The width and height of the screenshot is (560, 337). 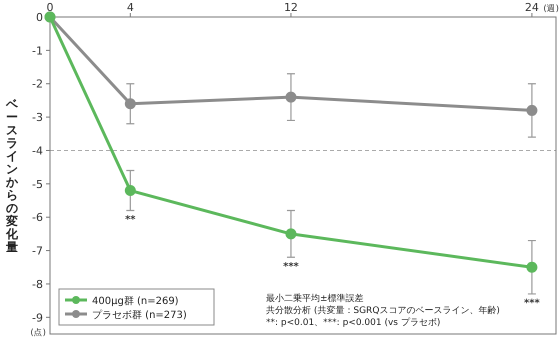 What do you see at coordinates (37, 284) in the screenshot?
I see `y-tick-label: -8` at bounding box center [37, 284].